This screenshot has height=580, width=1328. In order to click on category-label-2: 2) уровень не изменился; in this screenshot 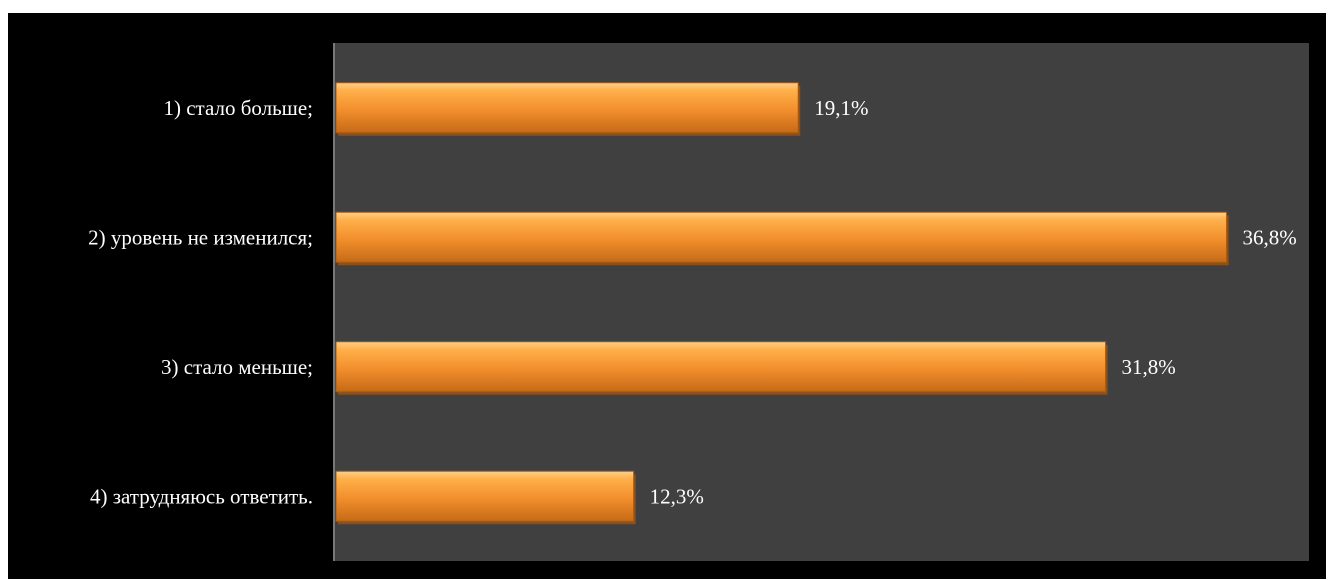, I will do `click(200, 237)`.